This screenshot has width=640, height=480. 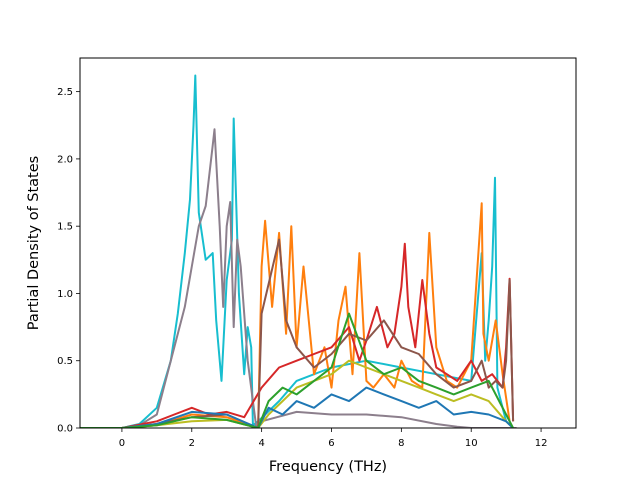 I want to click on x-axis-ticks: 0 2 4 6 8 10 12, so click(x=333, y=438).